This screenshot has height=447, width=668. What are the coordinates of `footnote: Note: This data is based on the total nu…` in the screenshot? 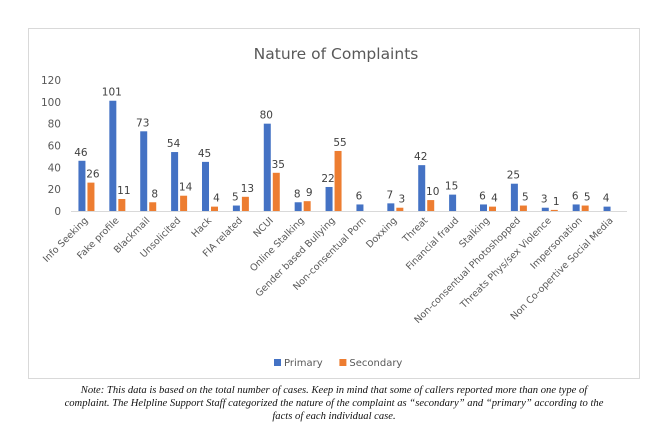 It's located at (334, 403).